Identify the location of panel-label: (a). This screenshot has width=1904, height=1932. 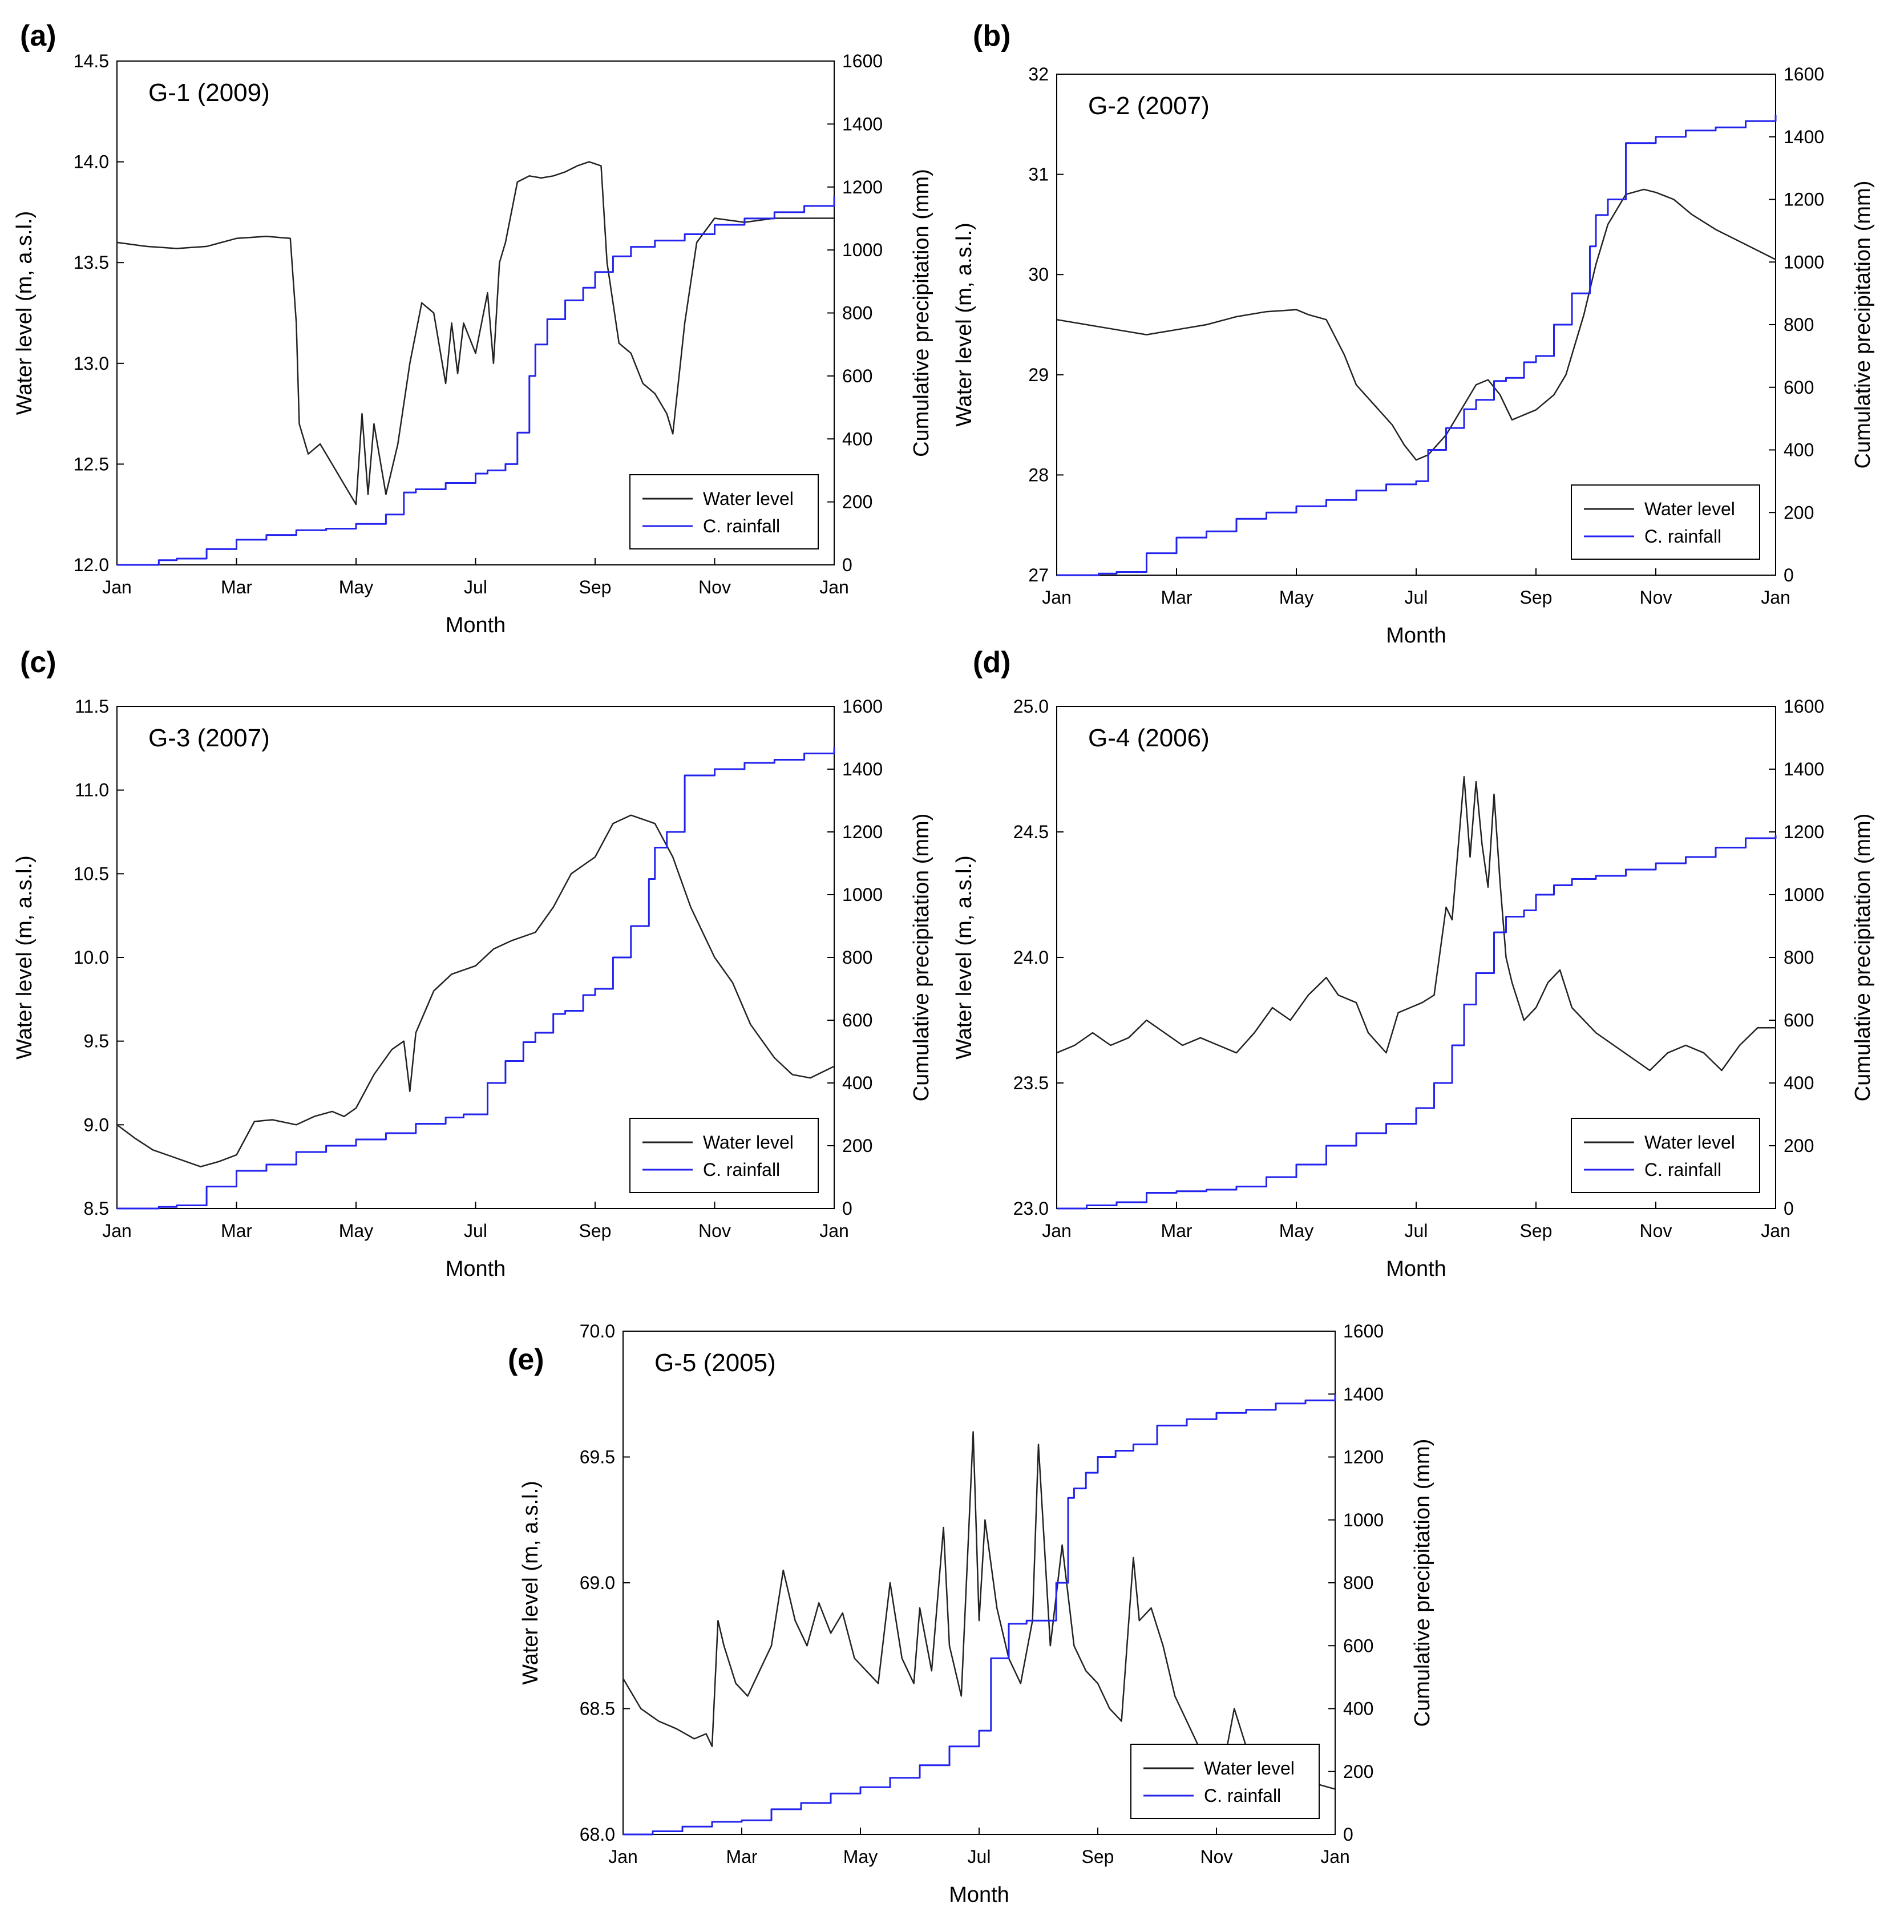
(38, 35).